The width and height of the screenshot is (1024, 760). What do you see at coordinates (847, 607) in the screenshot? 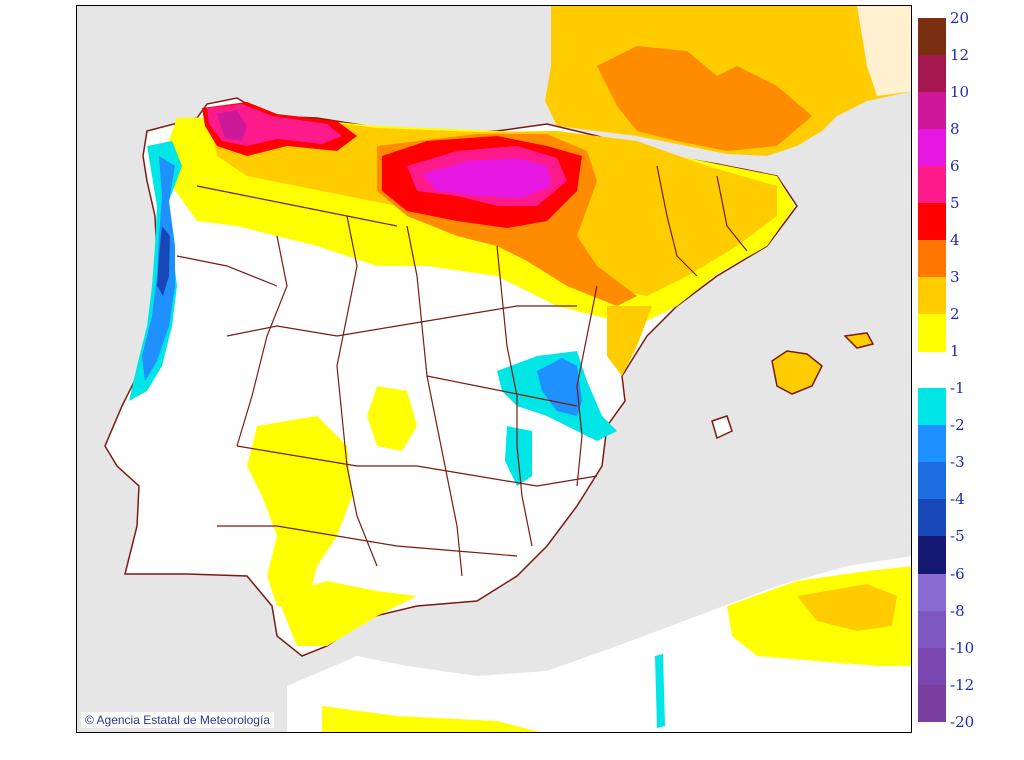
I see `north-africa-gold` at bounding box center [847, 607].